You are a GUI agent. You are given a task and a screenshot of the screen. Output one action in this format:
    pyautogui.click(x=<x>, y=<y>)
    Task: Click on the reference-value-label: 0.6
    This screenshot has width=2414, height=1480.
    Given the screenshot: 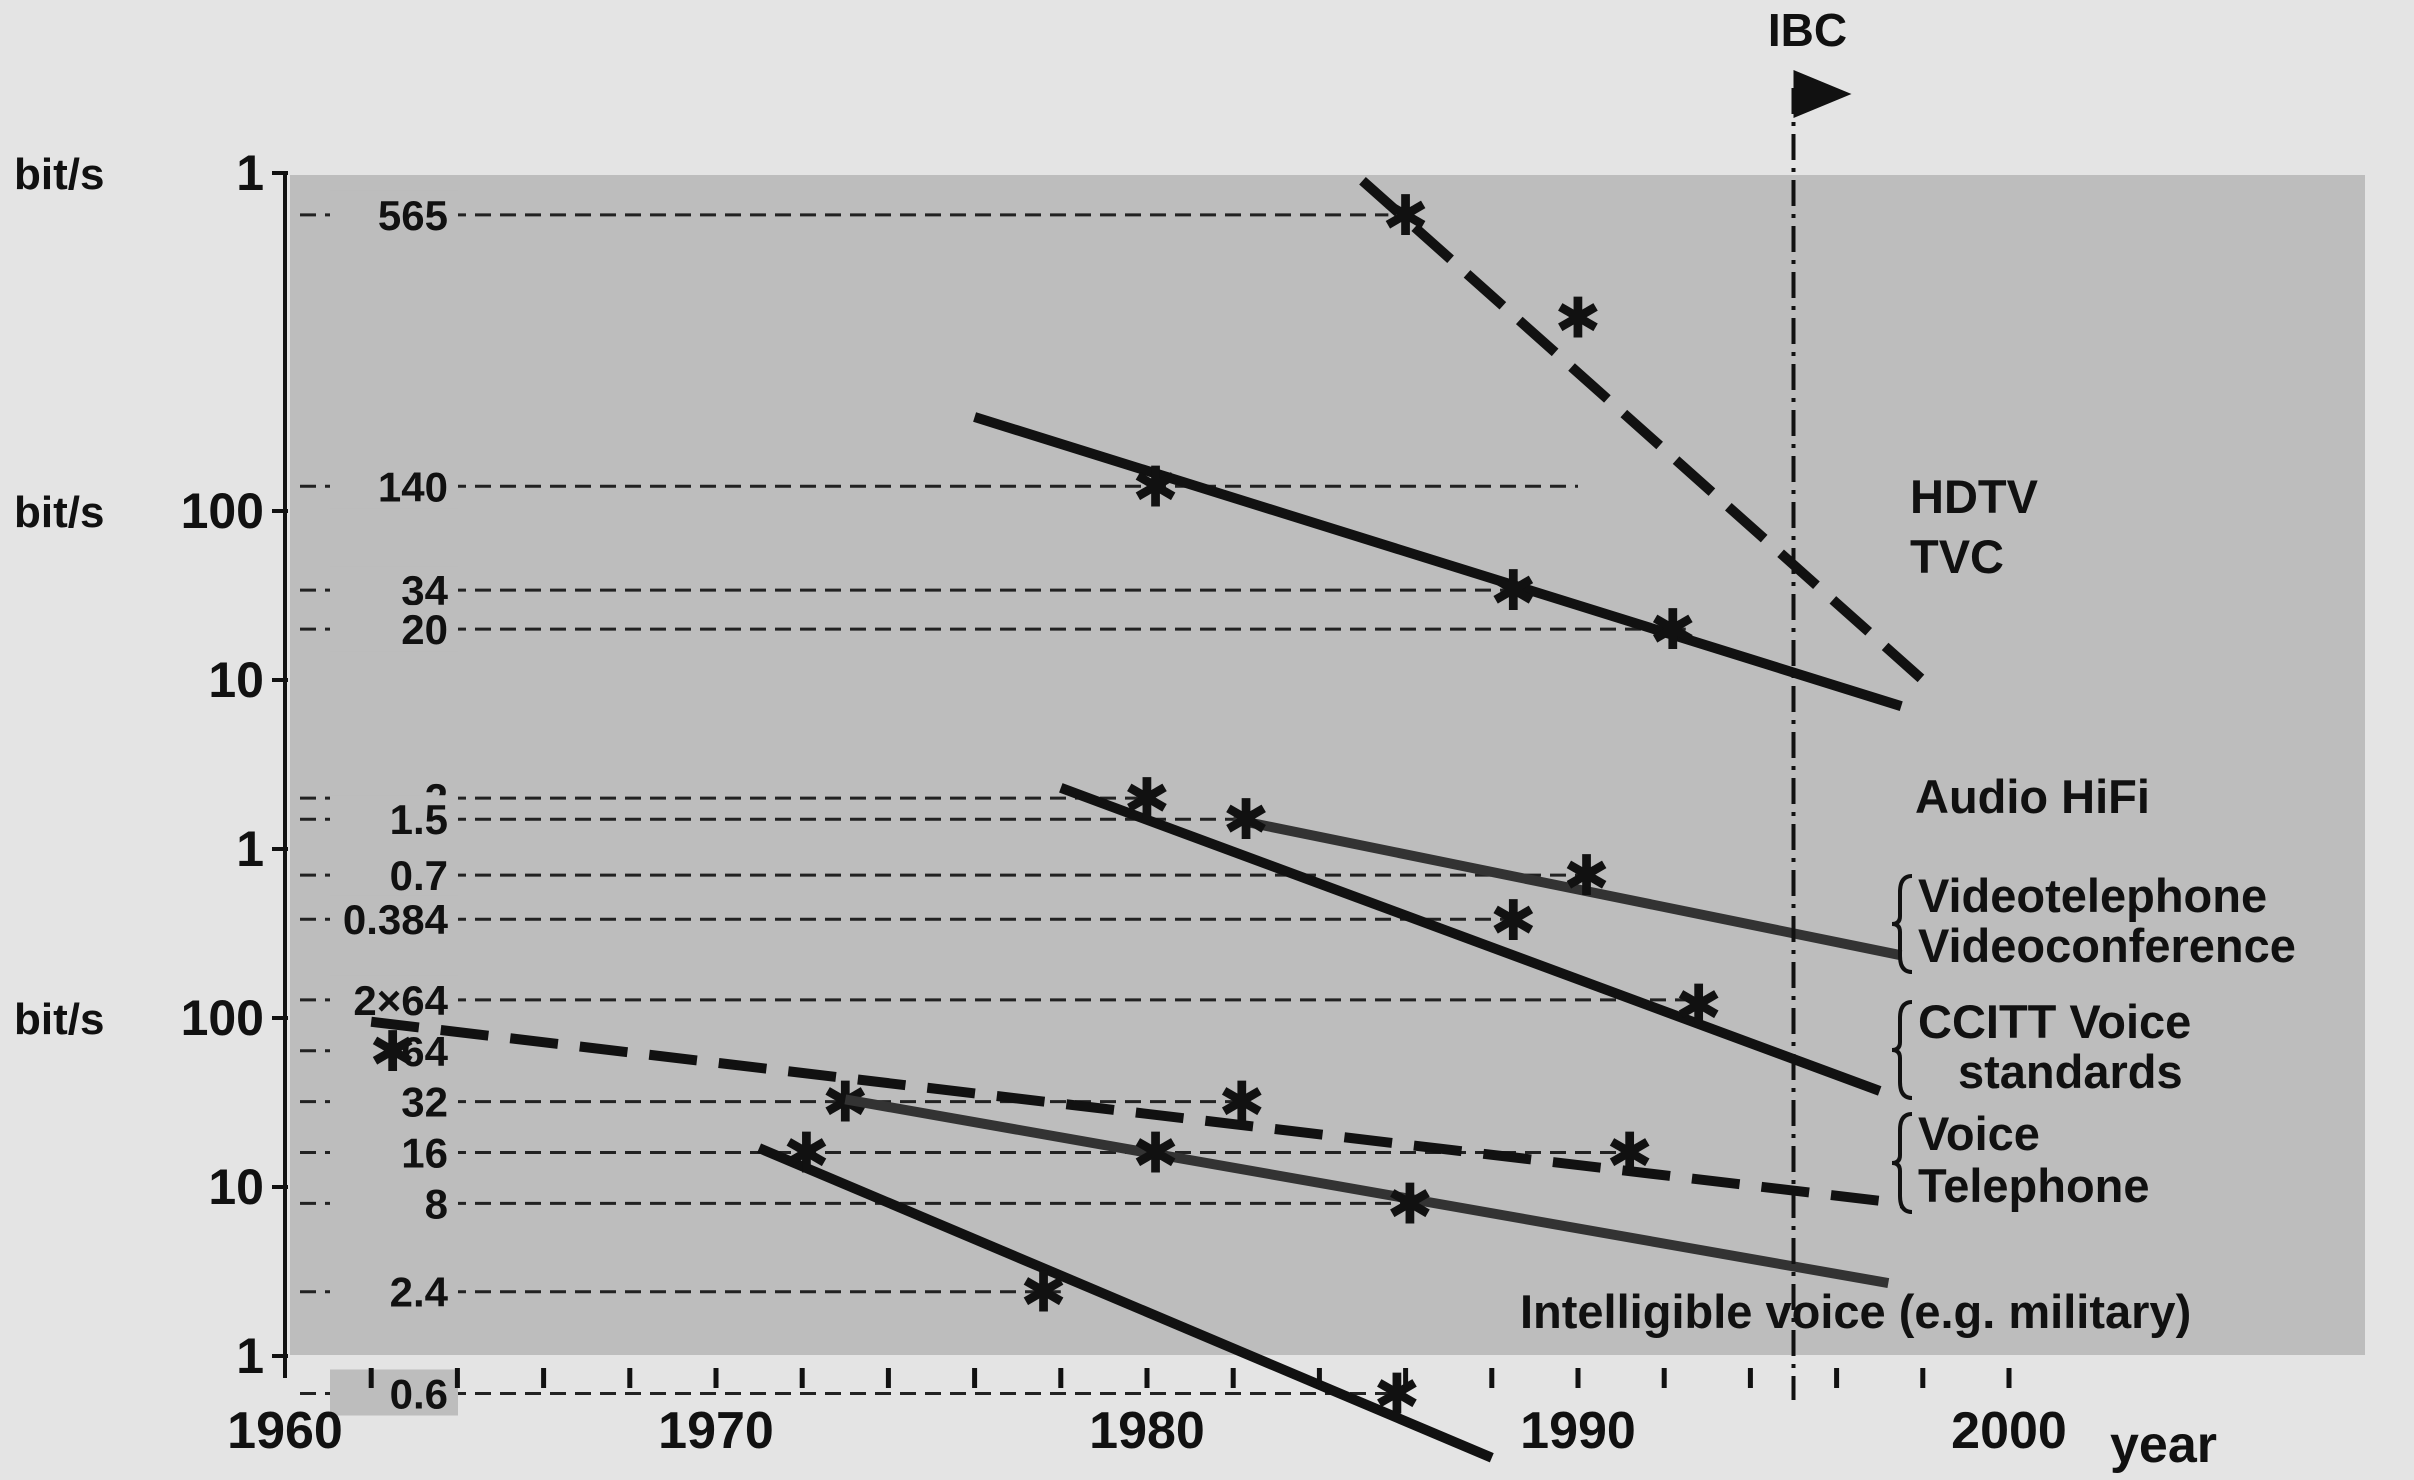 What is the action you would take?
    pyautogui.click(x=419, y=1393)
    